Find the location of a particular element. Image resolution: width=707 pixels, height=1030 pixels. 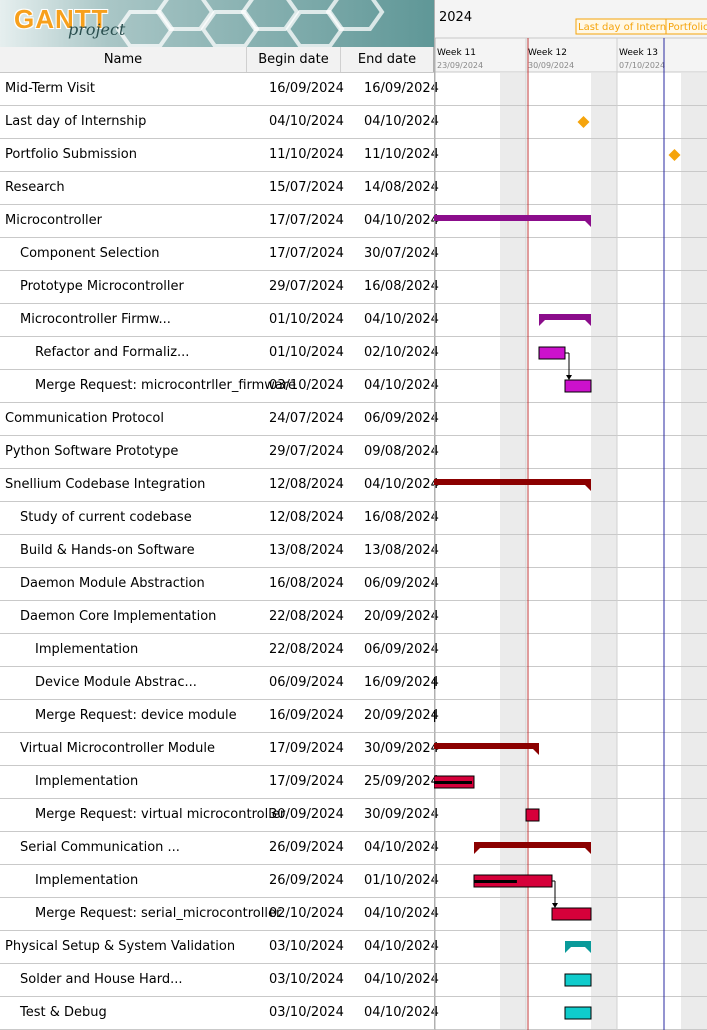

task-name: Physical Setup & System Validation is located at coordinates (120, 946).